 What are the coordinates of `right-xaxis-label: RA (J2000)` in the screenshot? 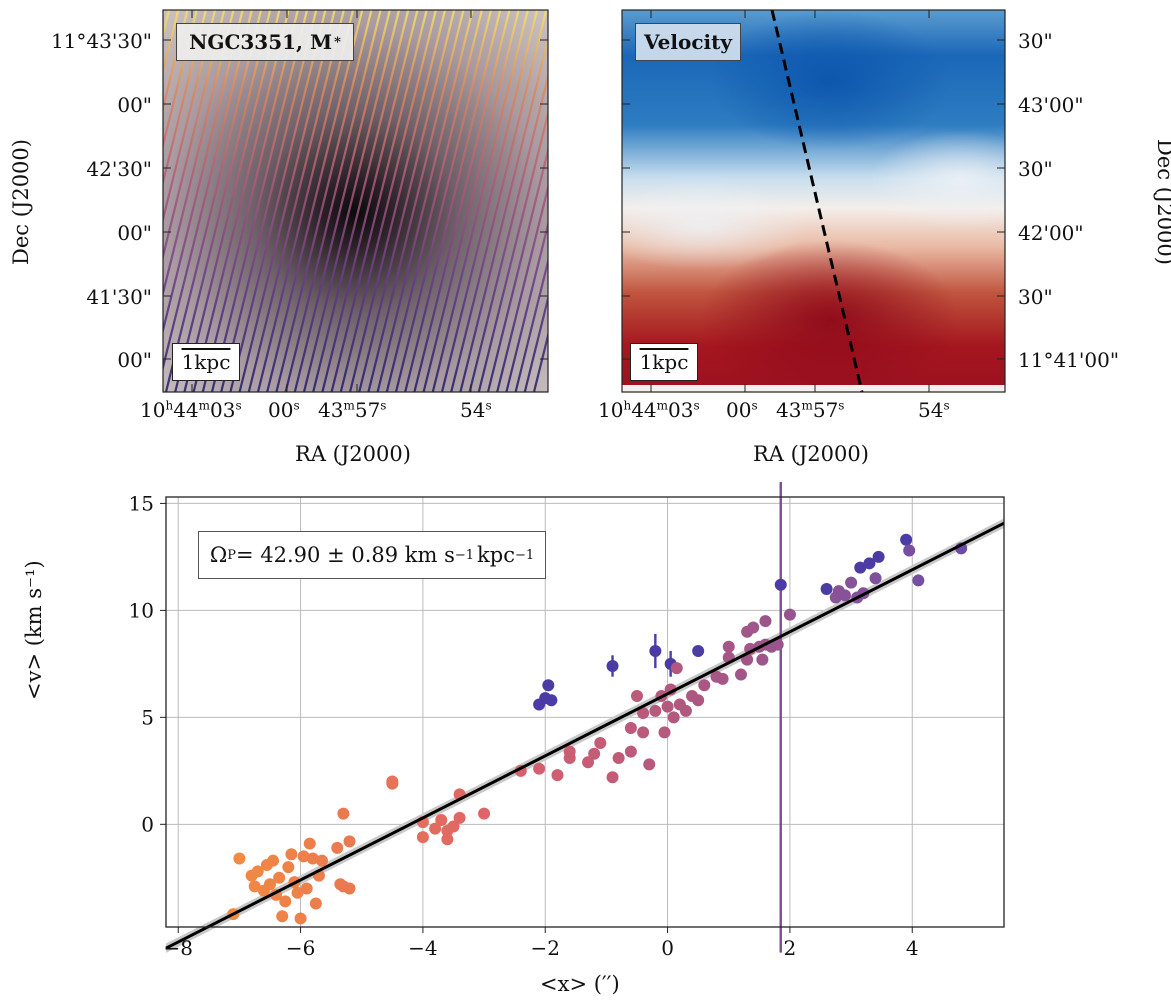 It's located at (811, 454).